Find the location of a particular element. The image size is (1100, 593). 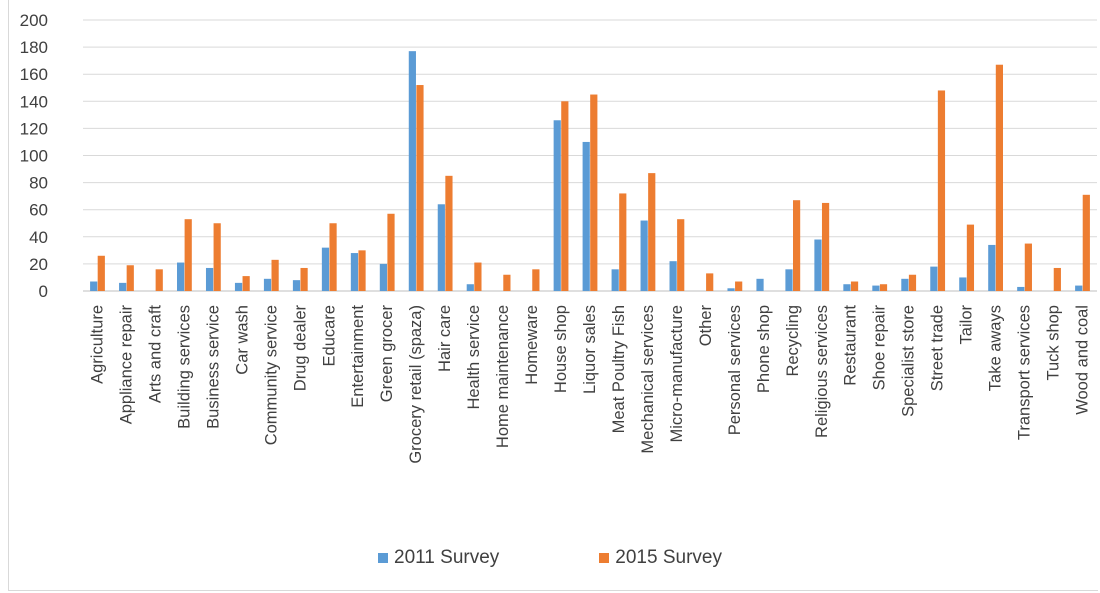

x-tick-label: Transport services is located at coordinates (1025, 372).